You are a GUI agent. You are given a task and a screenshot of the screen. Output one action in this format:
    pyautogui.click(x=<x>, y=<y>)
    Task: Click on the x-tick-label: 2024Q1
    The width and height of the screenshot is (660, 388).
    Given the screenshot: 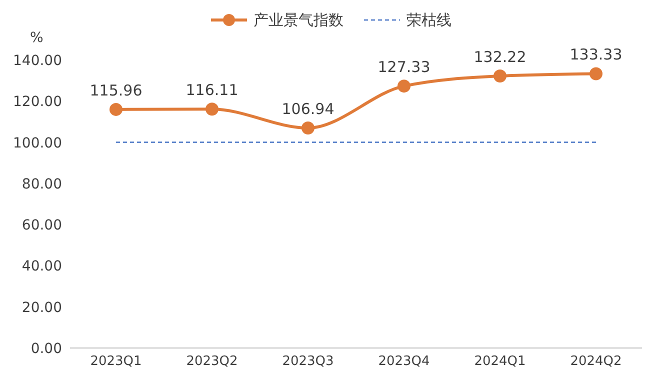 What is the action you would take?
    pyautogui.click(x=500, y=362)
    